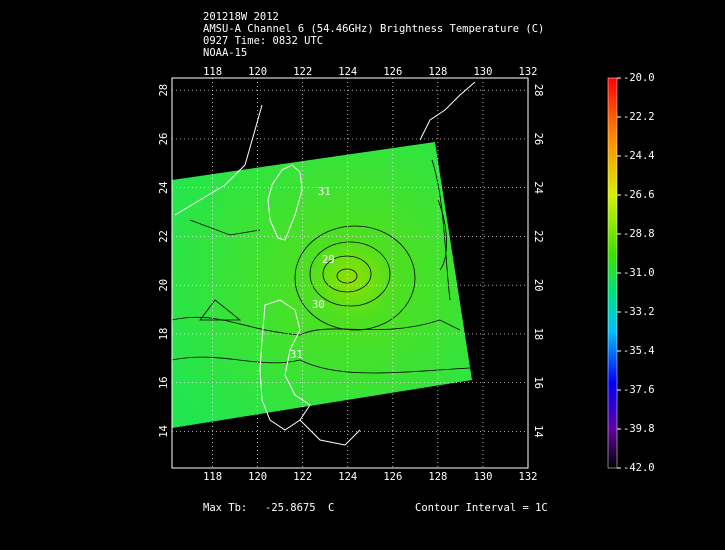 The height and width of the screenshot is (550, 725). Describe the element at coordinates (639, 234) in the screenshot. I see `colorbar-label: -28.8` at that location.